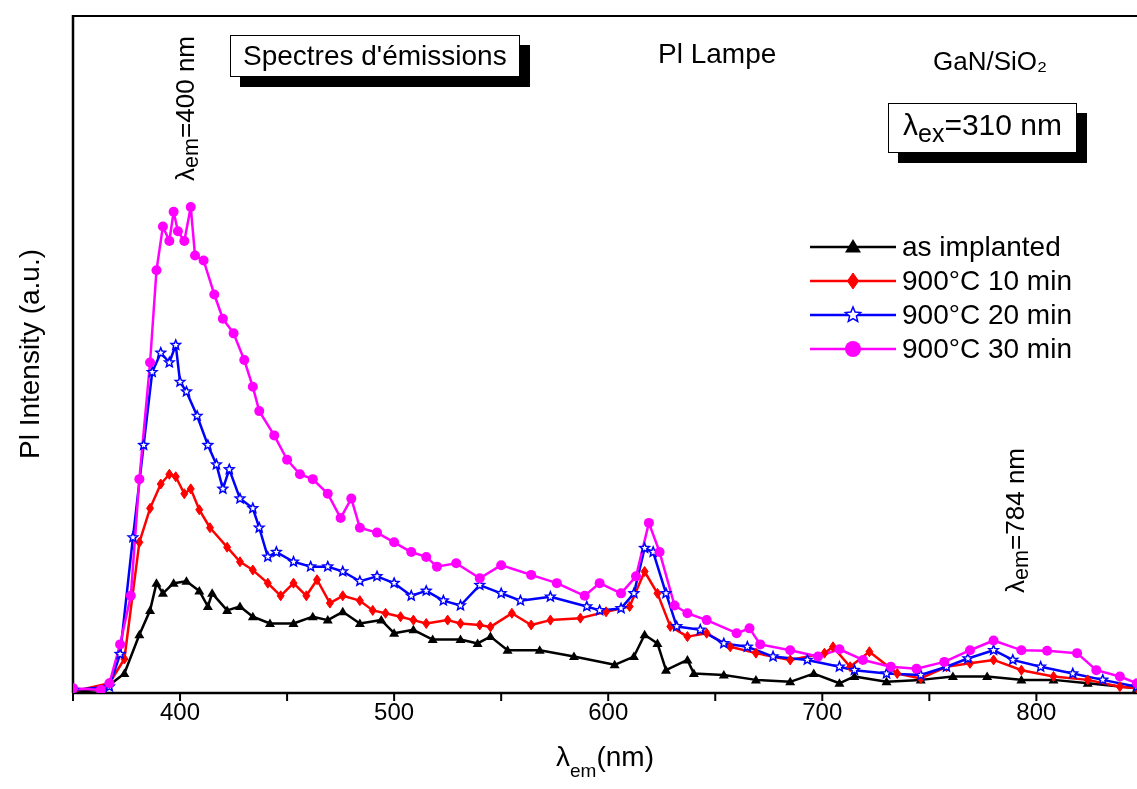 This screenshot has width=1137, height=789. What do you see at coordinates (29, 354) in the screenshot?
I see `y-axis-title: Pl Intensity (a.u.)` at bounding box center [29, 354].